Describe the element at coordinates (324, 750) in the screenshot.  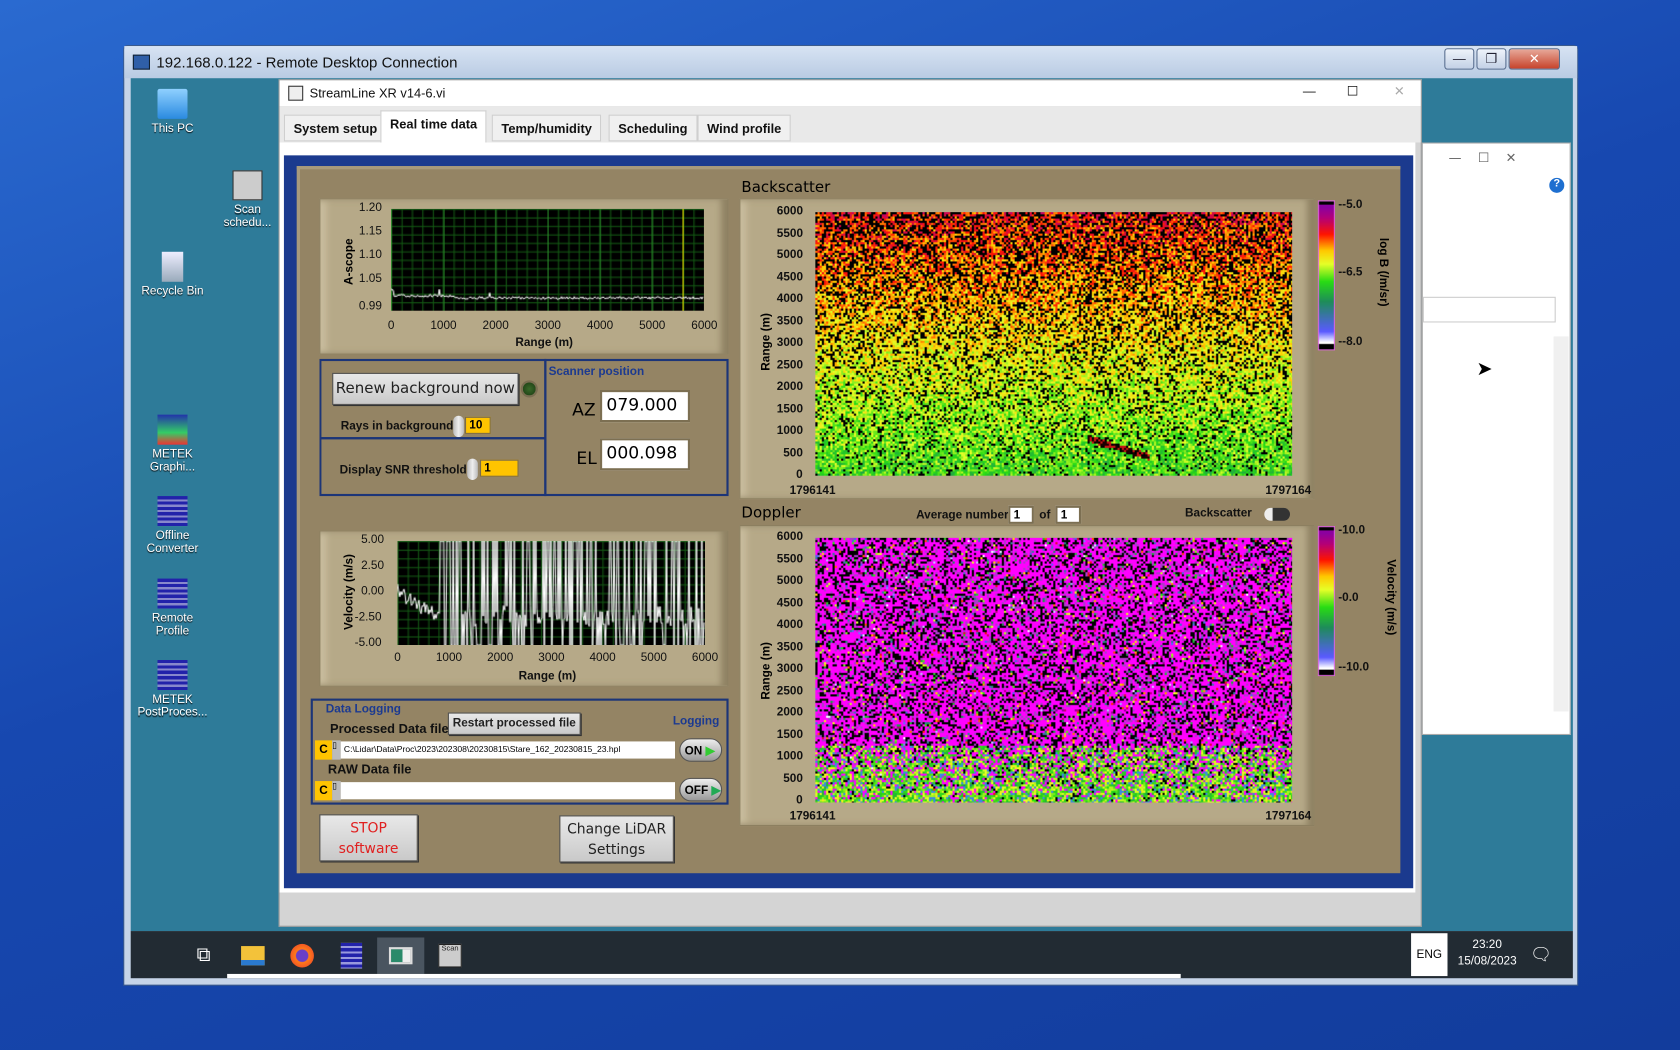
I see `processed-drive: C` at that location.